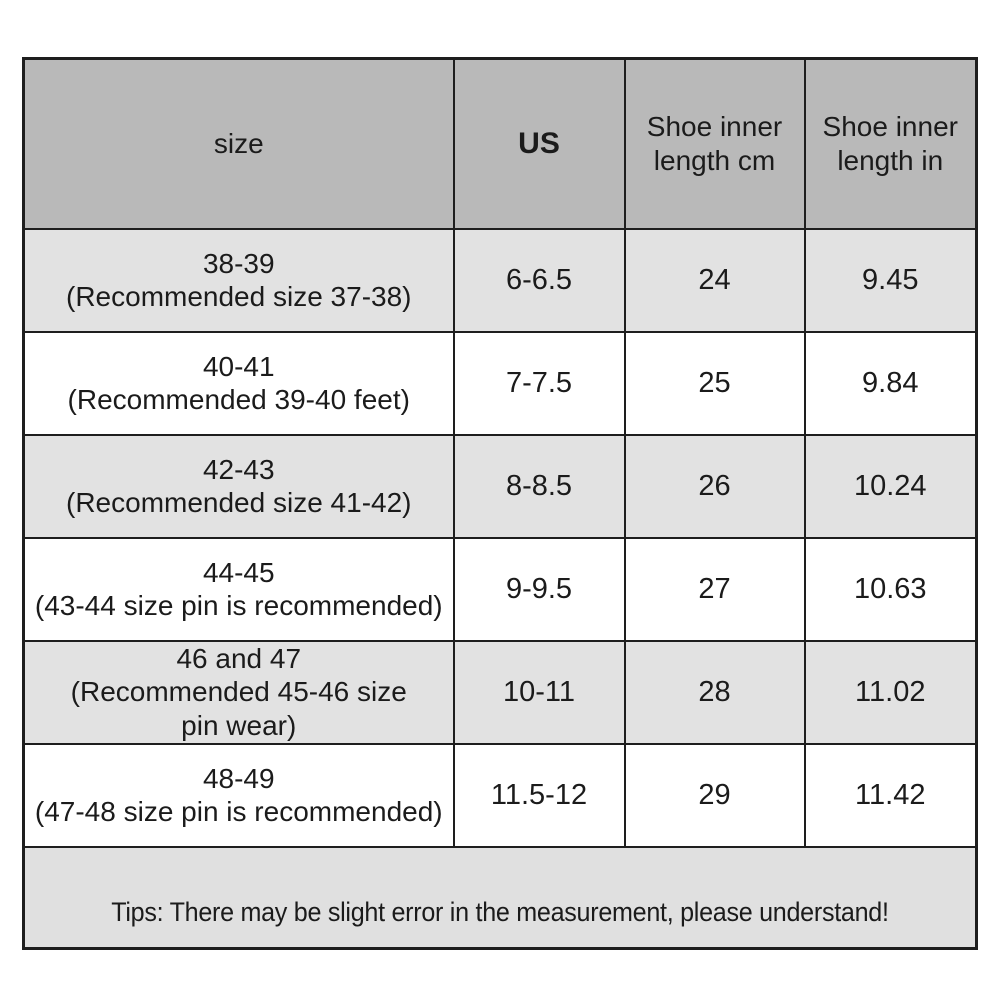 This screenshot has width=1001, height=1001. Describe the element at coordinates (890, 143) in the screenshot. I see `header-cell-inner-length-in: Shoe inner length in` at that location.